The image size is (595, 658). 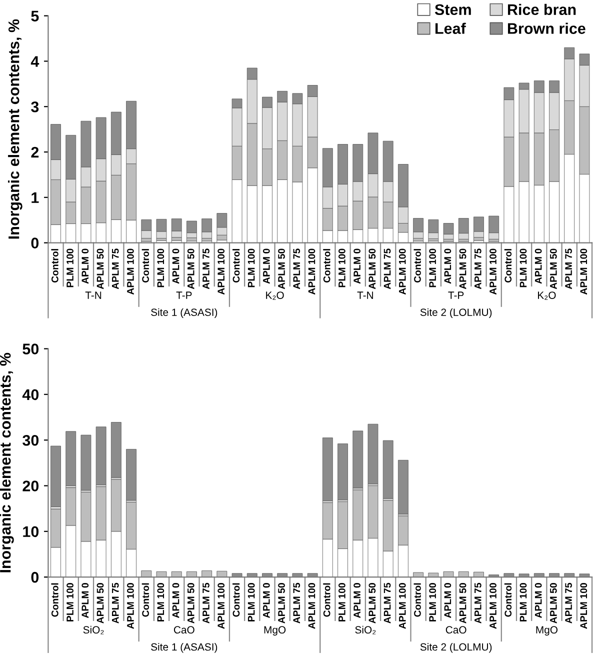 What do you see at coordinates (30, 349) in the screenshot?
I see `y-tick-label: 50` at bounding box center [30, 349].